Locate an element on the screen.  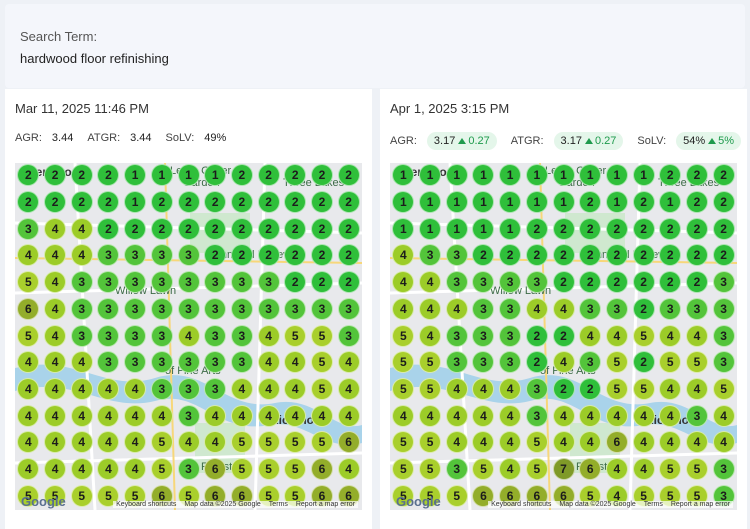
metric-value: 3.17 is located at coordinates (571, 141).